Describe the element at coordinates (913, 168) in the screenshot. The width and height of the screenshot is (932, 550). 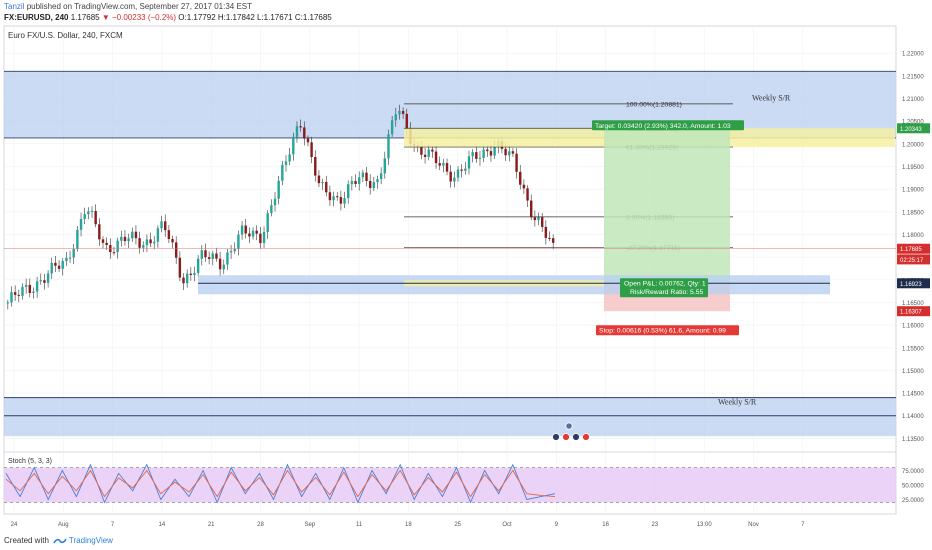
I see `y-tick-label: 1.19500` at that location.